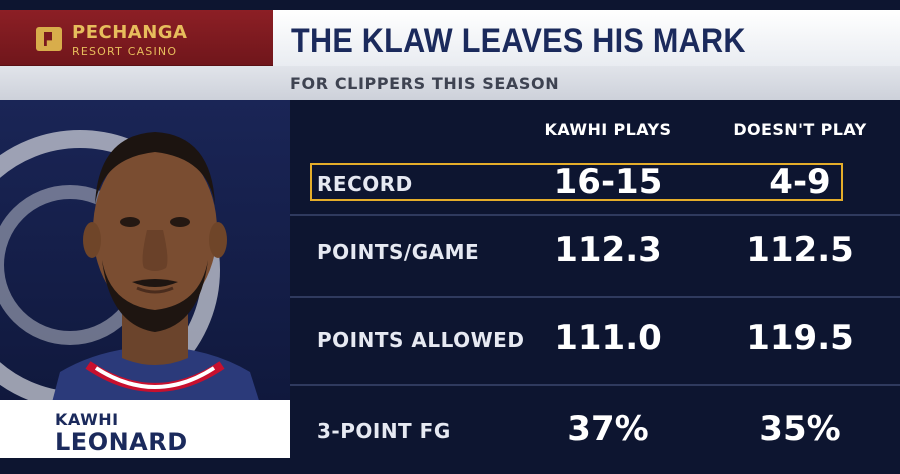 The image size is (900, 474). I want to click on player-name-box: KAWHI LEONARD, so click(145, 429).